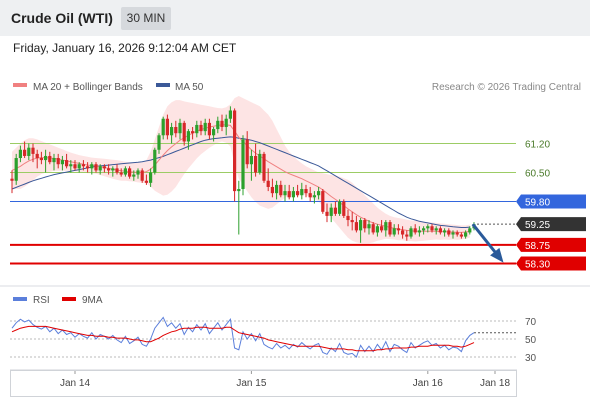 This screenshot has width=590, height=400. Describe the element at coordinates (551, 205) in the screenshot. I see `level-labels: 61.20 60.50 59.80 59.25 58.75 58.30` at that location.